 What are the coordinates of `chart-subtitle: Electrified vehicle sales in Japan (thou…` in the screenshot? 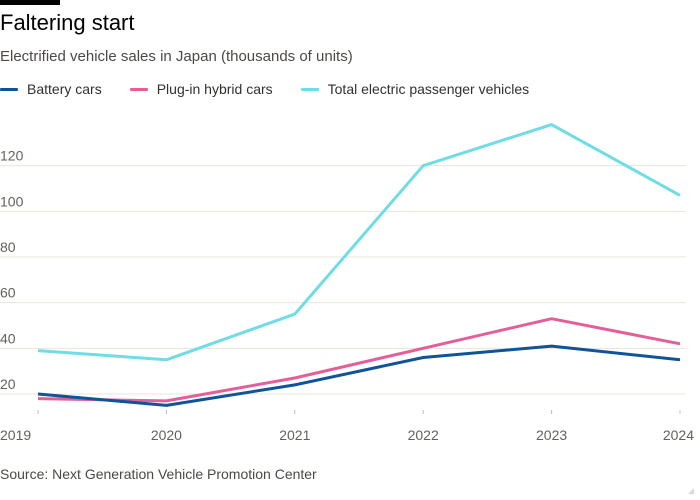 It's located at (176, 56).